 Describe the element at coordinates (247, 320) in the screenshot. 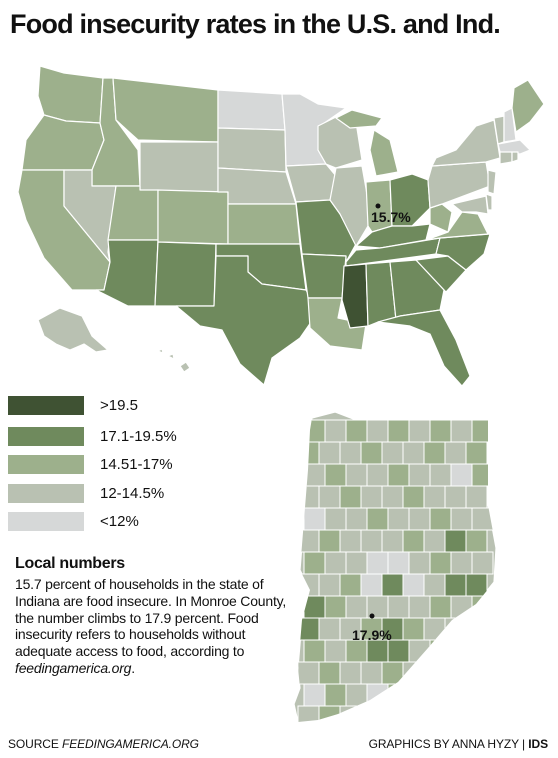

I see `state-texas` at that location.